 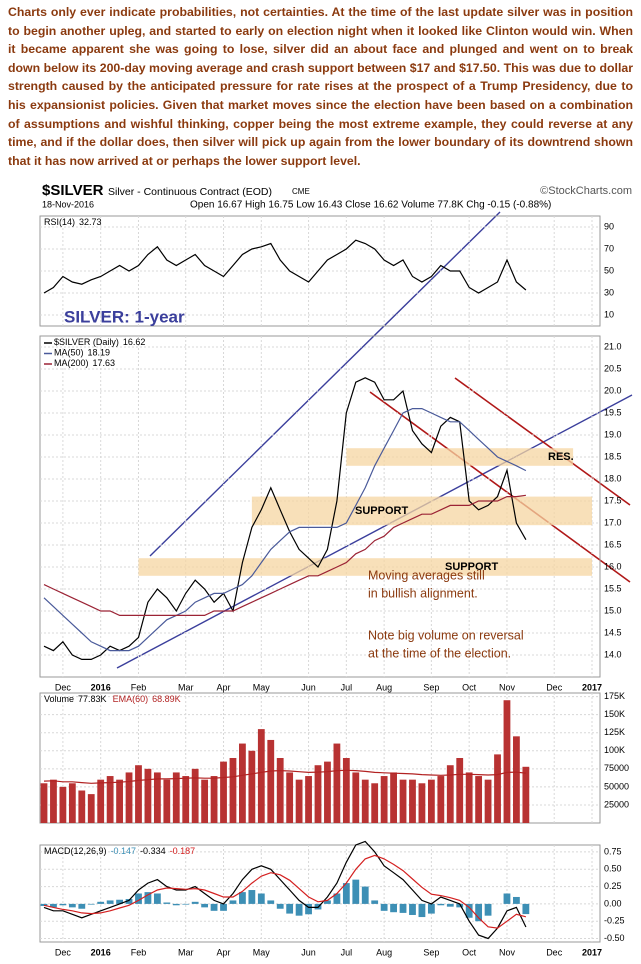 What do you see at coordinates (469, 687) in the screenshot?
I see `x-tick-label: Oct` at bounding box center [469, 687].